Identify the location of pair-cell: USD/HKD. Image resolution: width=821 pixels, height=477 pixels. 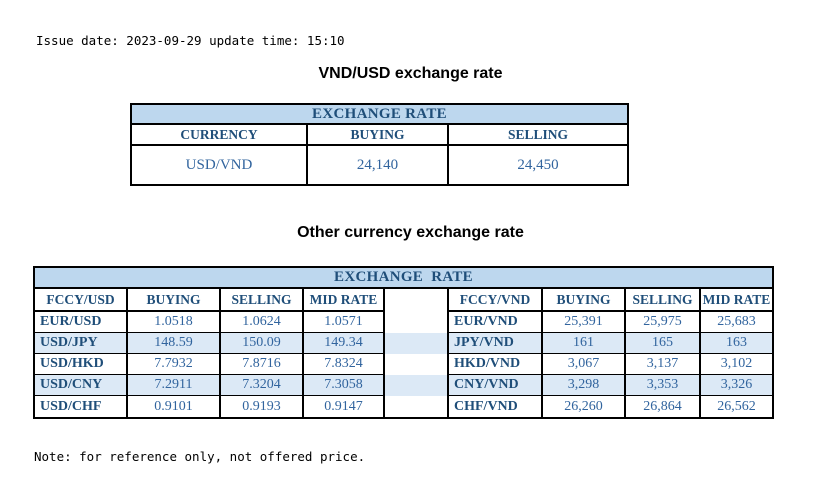
(81, 364).